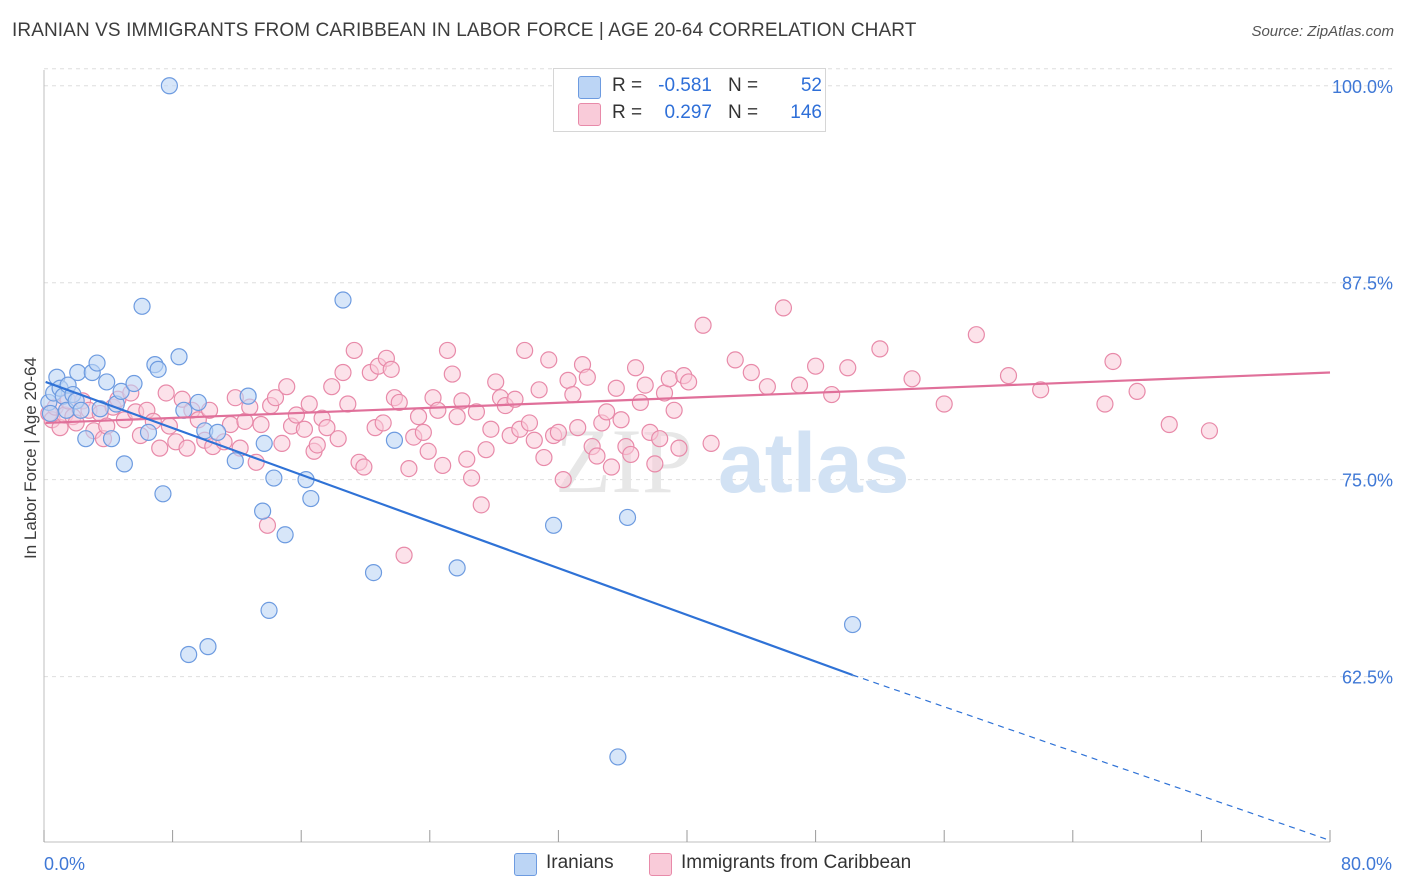  I want to click on caribbean-legend-swatch, so click(660, 864).